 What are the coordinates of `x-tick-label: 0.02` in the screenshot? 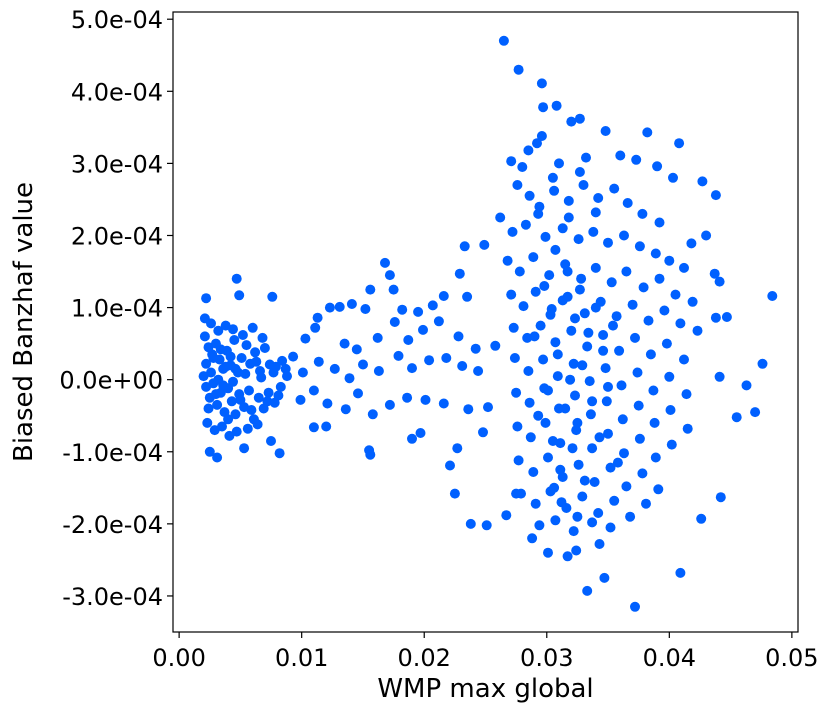 It's located at (424, 658).